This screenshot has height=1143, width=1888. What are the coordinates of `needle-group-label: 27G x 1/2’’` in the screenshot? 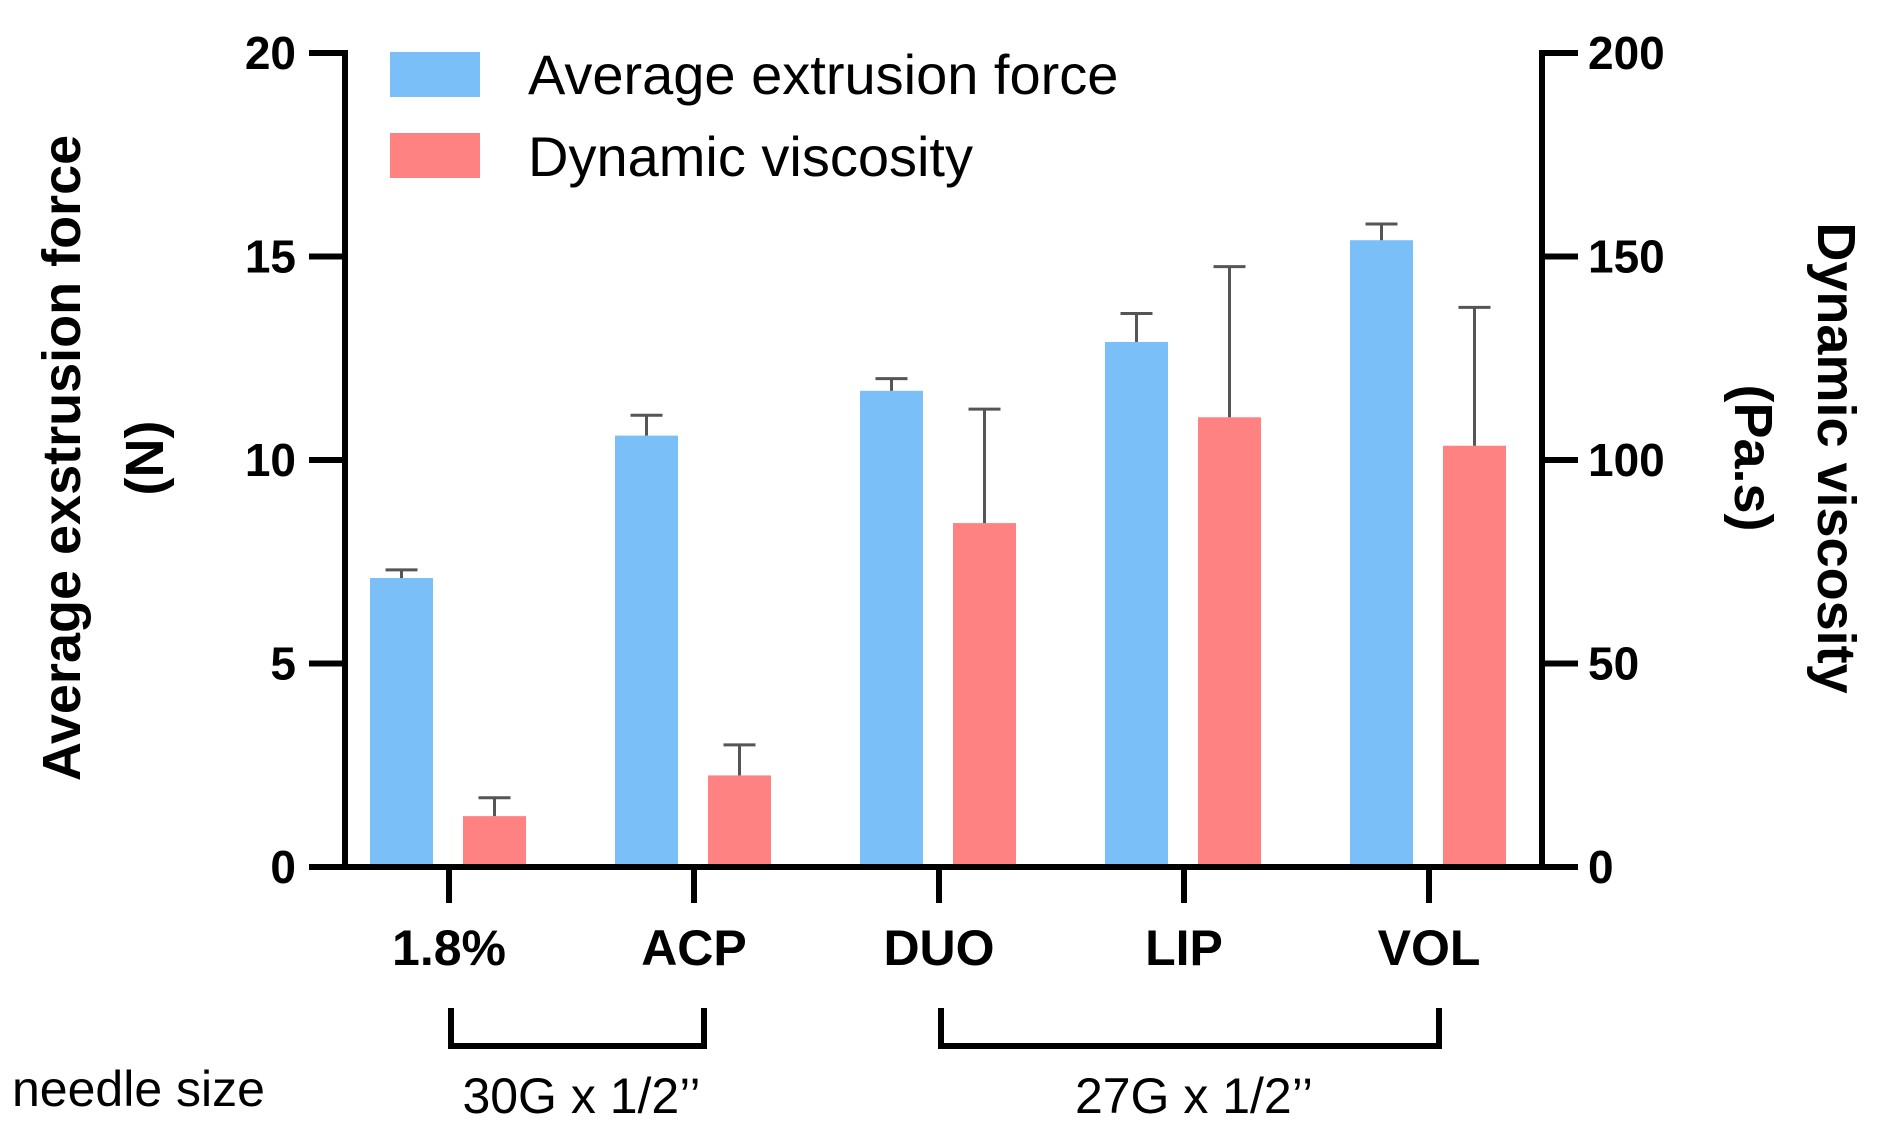 It's located at (1194, 1096).